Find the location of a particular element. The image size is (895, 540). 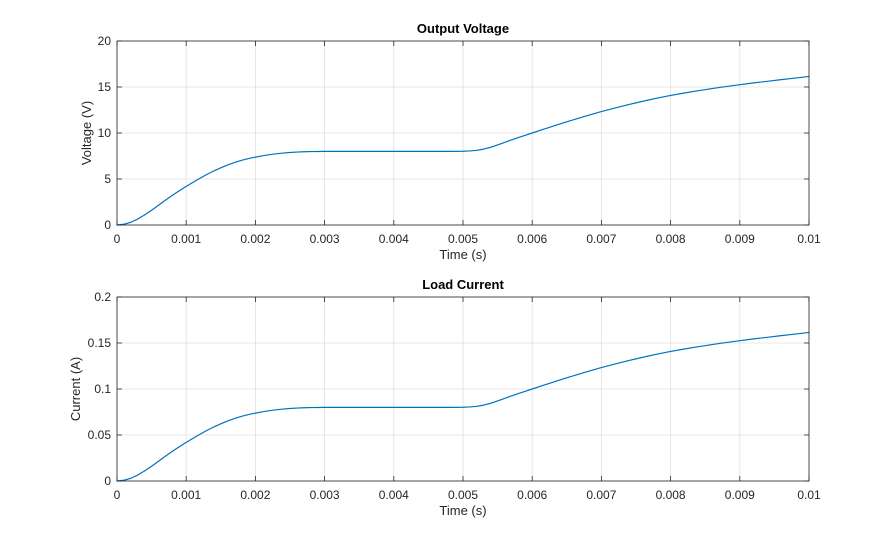

voltage-x-tick-label: 0.006 is located at coordinates (532, 239).